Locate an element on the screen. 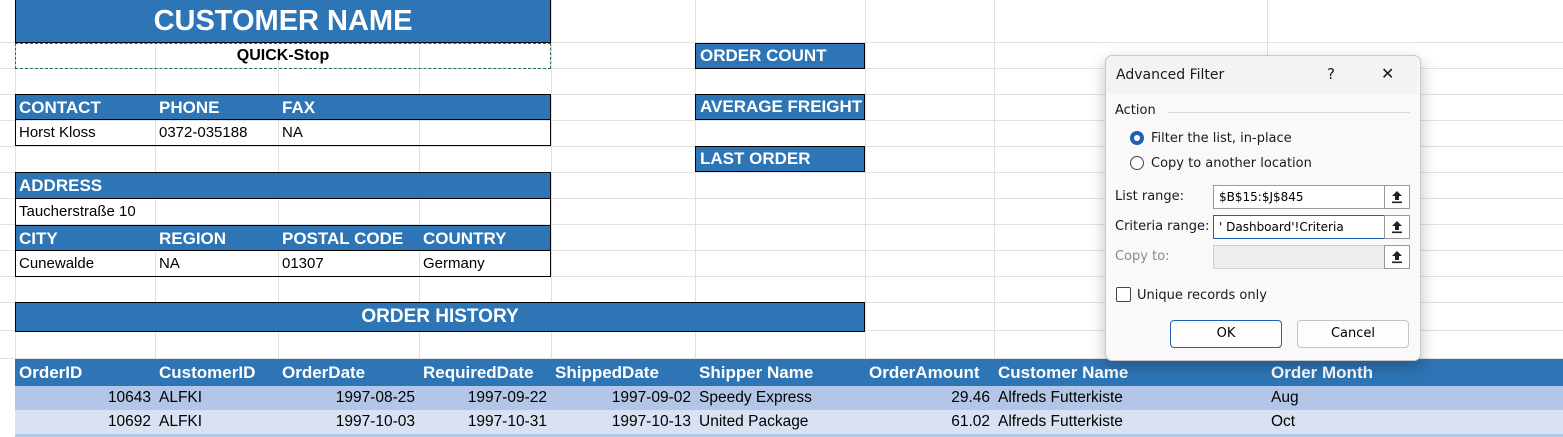 This screenshot has width=1563, height=437. average-freight-text: AVERAGE FREIGHT is located at coordinates (781, 106).